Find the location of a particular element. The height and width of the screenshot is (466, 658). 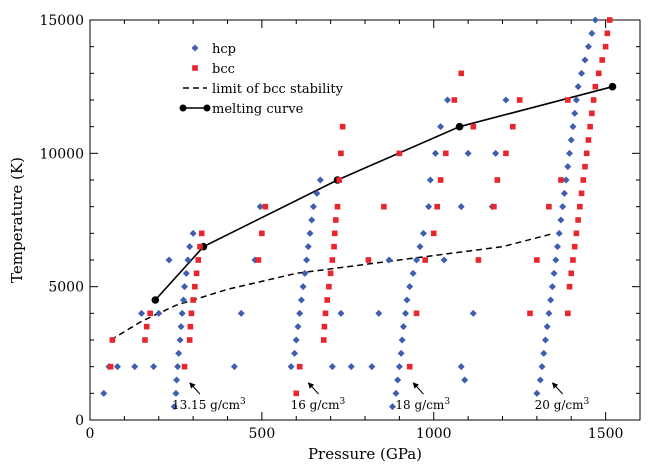

x-axis-label: Pressure (GPa) is located at coordinates (365, 454).